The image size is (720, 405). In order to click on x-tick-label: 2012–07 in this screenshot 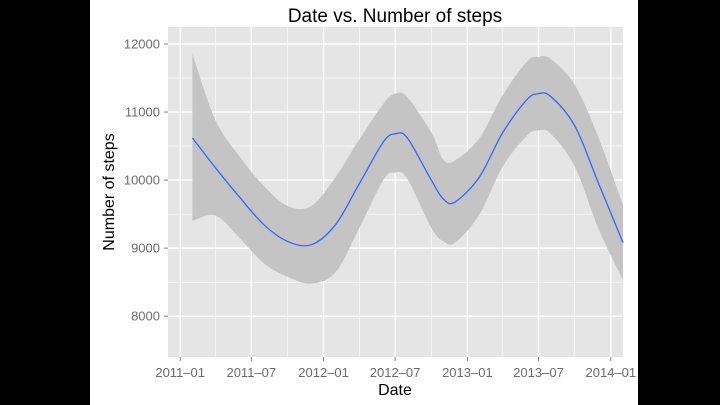, I will do `click(395, 372)`.